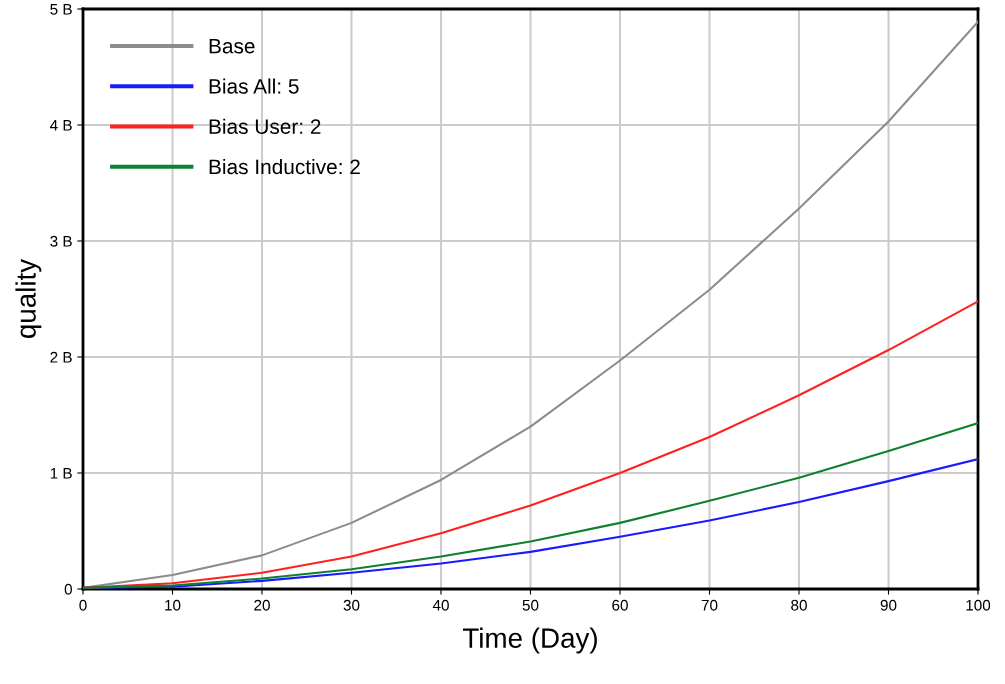  What do you see at coordinates (799, 605) in the screenshot?
I see `x-tick-label: 80` at bounding box center [799, 605].